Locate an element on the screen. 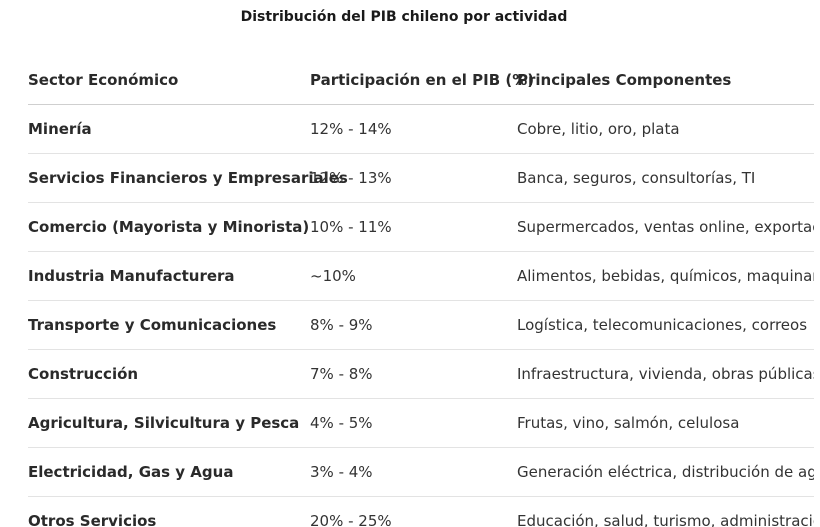 This screenshot has width=820, height=527. share-cell: 3% - 4% is located at coordinates (341, 472).